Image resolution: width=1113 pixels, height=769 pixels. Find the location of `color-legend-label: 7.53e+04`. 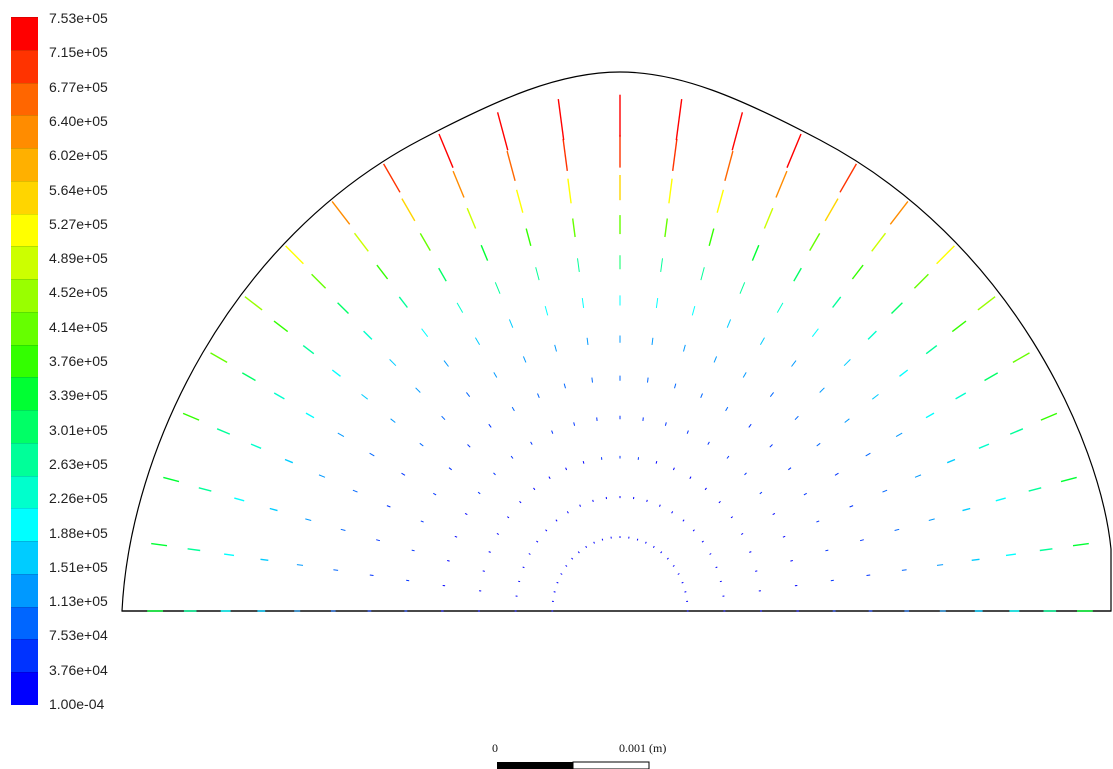

color-legend-label: 7.53e+04 is located at coordinates (78, 635).